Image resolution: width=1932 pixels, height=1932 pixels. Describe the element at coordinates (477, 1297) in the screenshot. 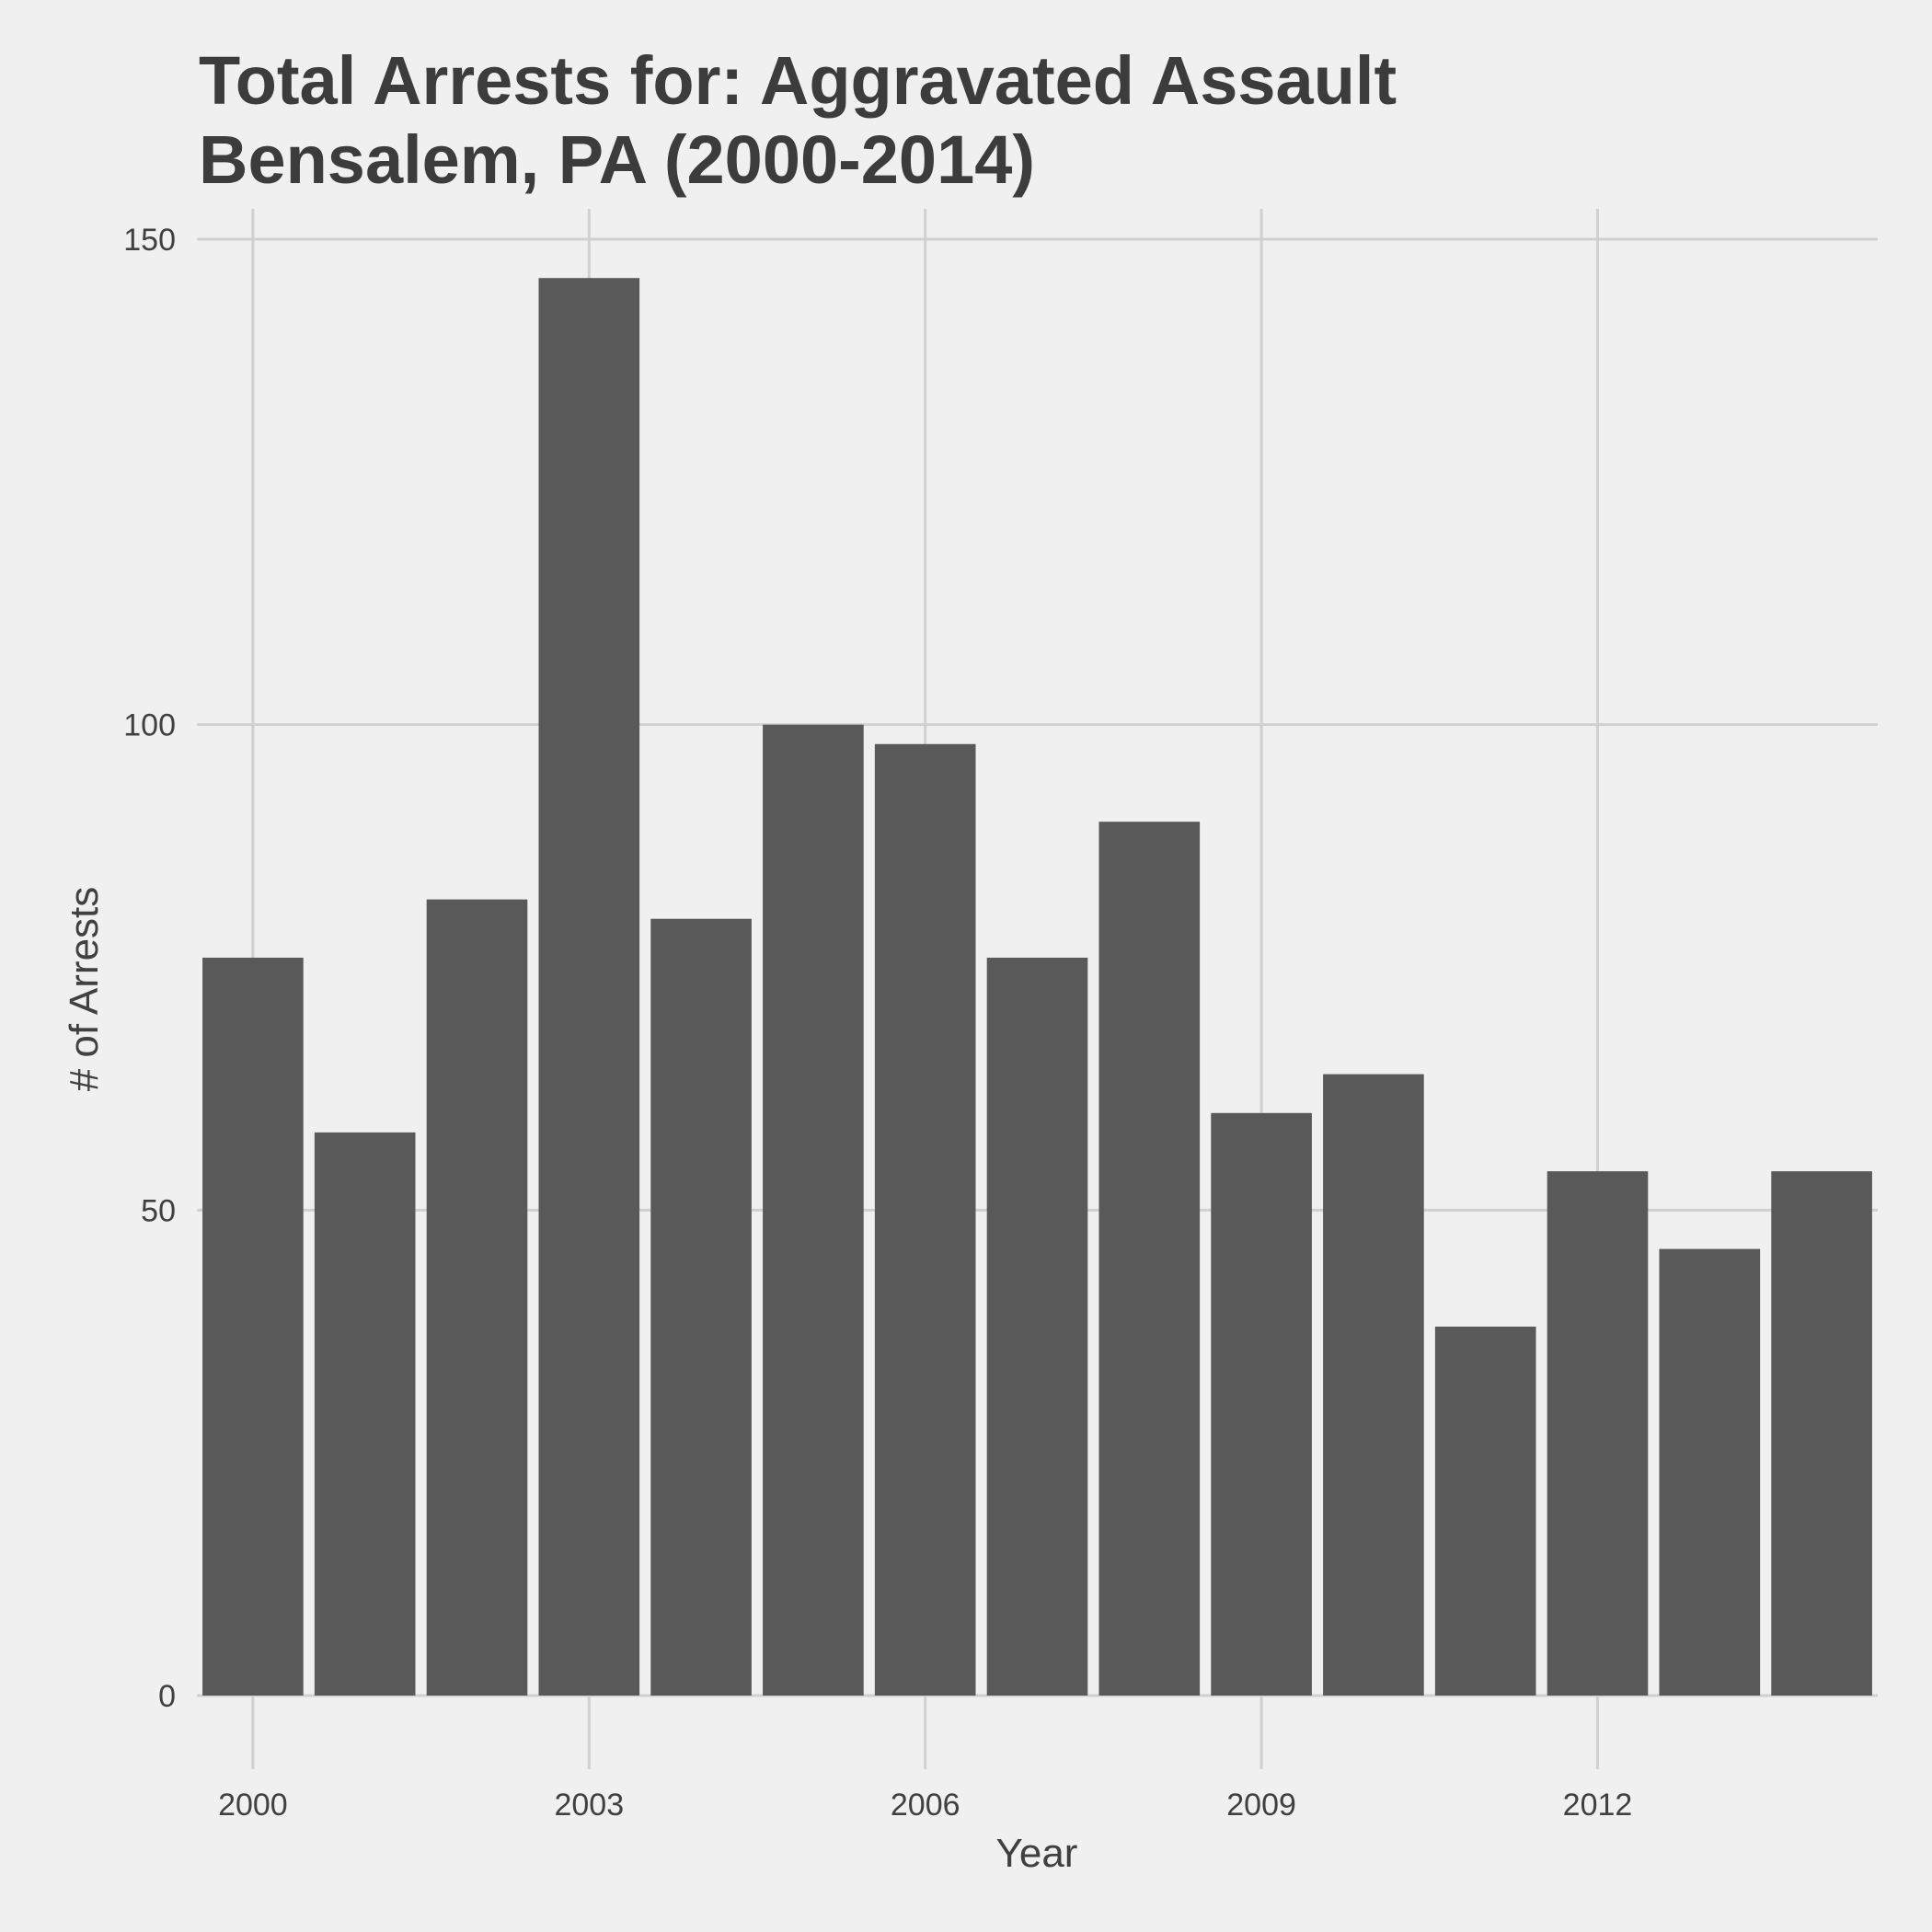

I see `bar-2002` at that location.